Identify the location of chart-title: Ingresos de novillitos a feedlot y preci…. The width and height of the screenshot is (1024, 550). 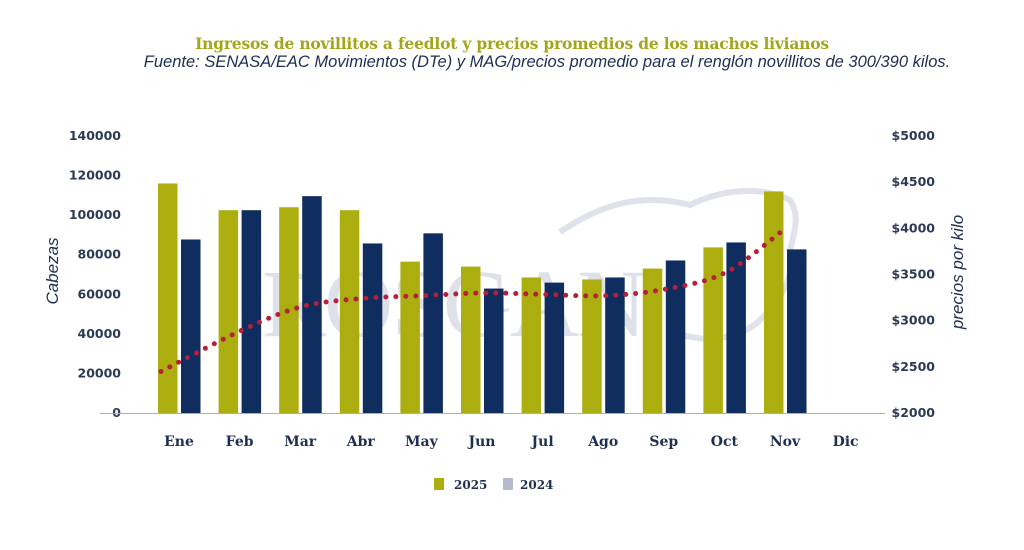
(512, 43).